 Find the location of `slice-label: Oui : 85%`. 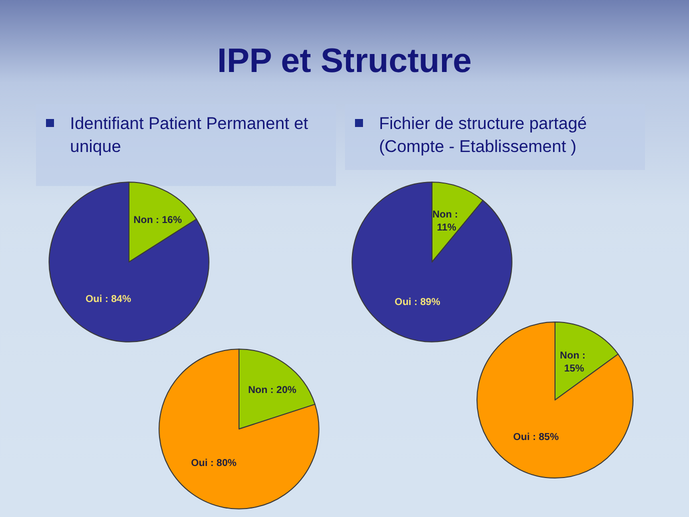

slice-label: Oui : 85% is located at coordinates (536, 437).